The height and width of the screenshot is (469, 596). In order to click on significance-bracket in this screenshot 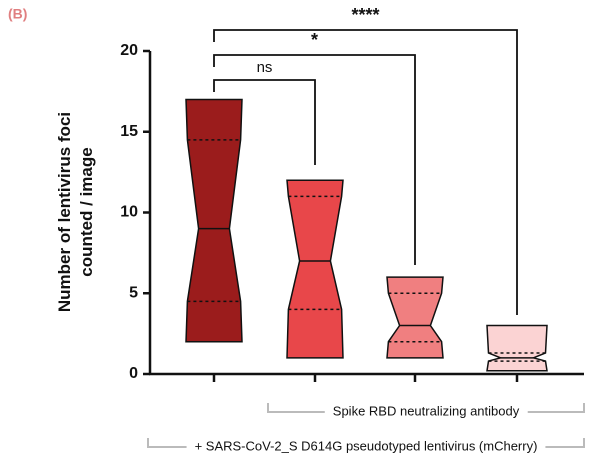, I will do `click(264, 122)`.